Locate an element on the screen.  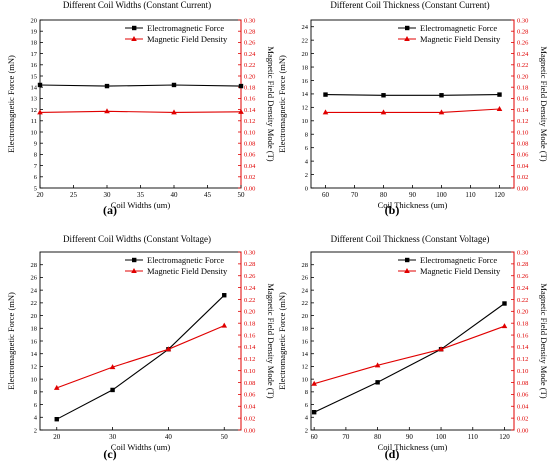
y-tick-label: 20 is located at coordinates (34, 20).